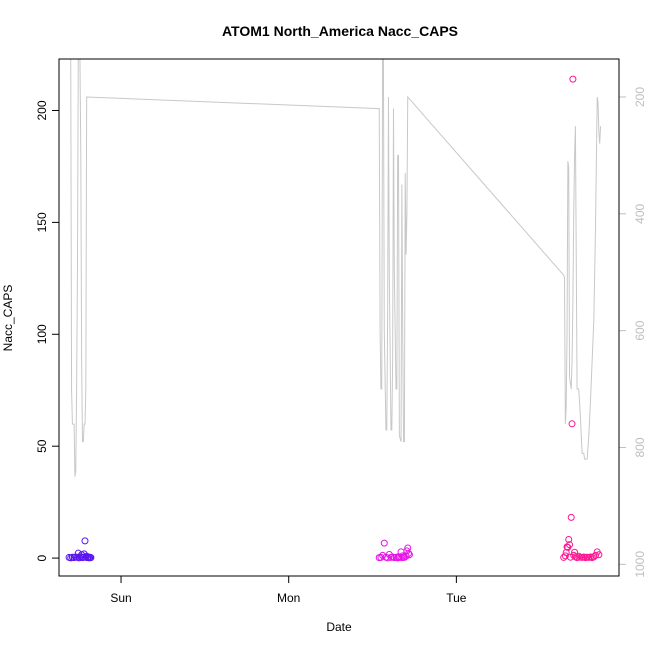  I want to click on y-axis: 0 50 100 150 200, so click(47, 330).